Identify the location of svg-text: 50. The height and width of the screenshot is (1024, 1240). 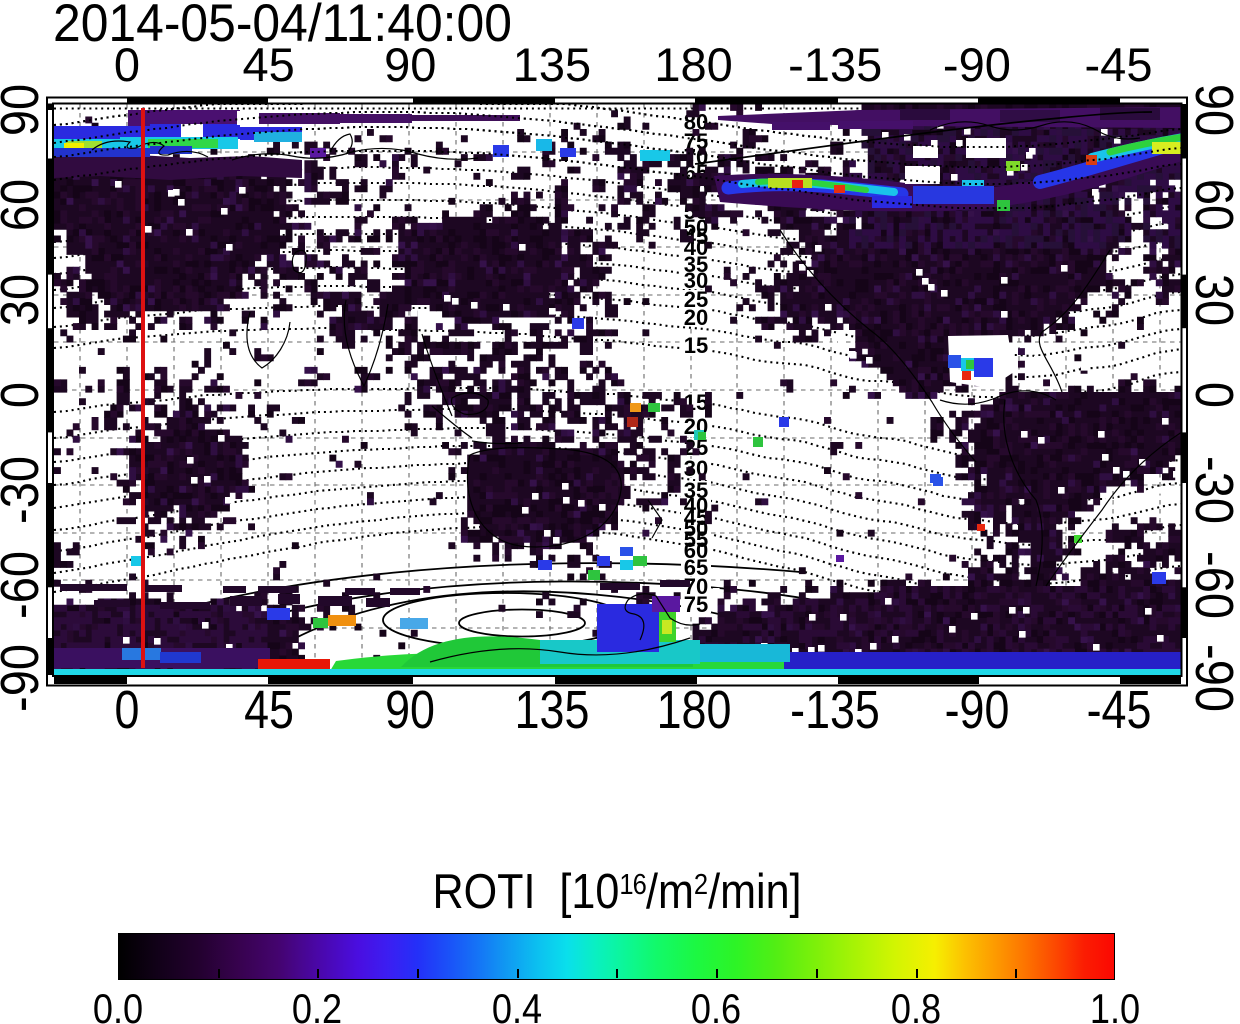
(696, 528).